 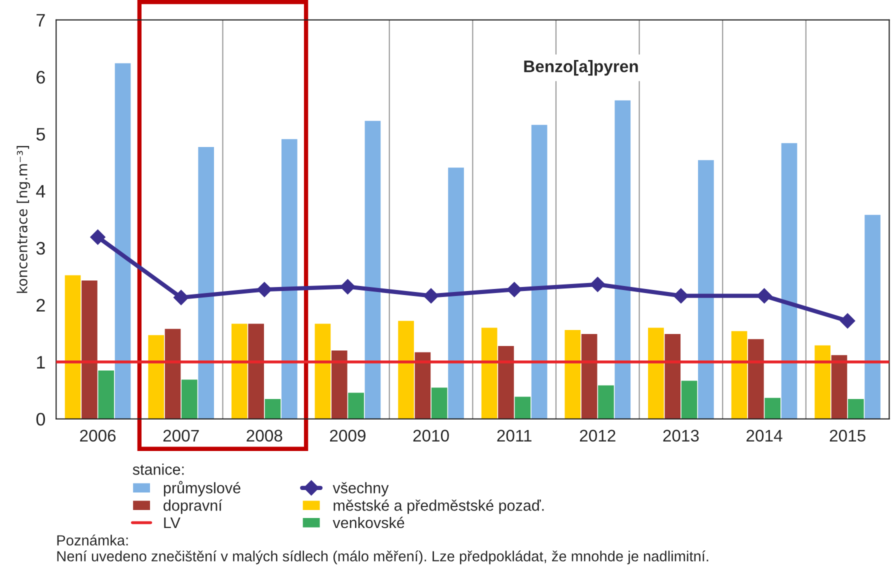 What do you see at coordinates (360, 489) in the screenshot?
I see `legend-label: všechny` at bounding box center [360, 489].